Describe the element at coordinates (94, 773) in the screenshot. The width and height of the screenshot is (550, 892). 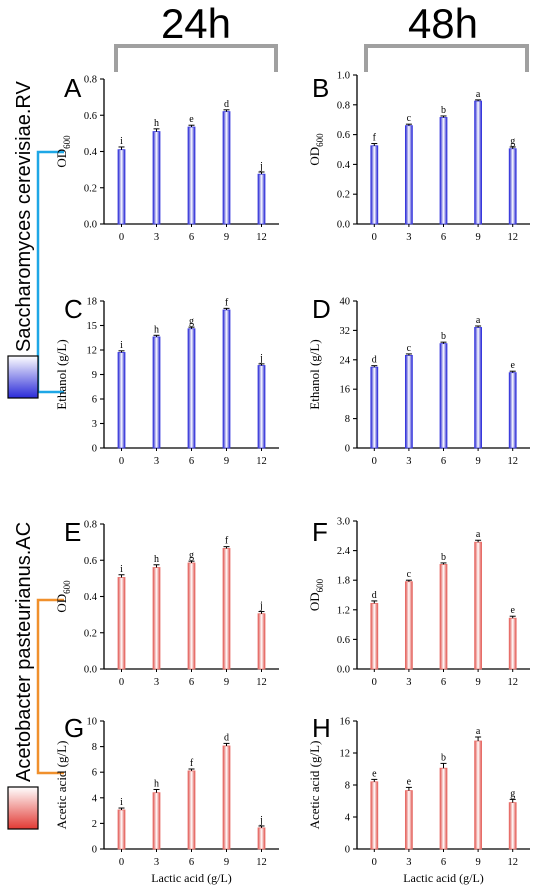
I see `y-tick-label: 6` at that location.